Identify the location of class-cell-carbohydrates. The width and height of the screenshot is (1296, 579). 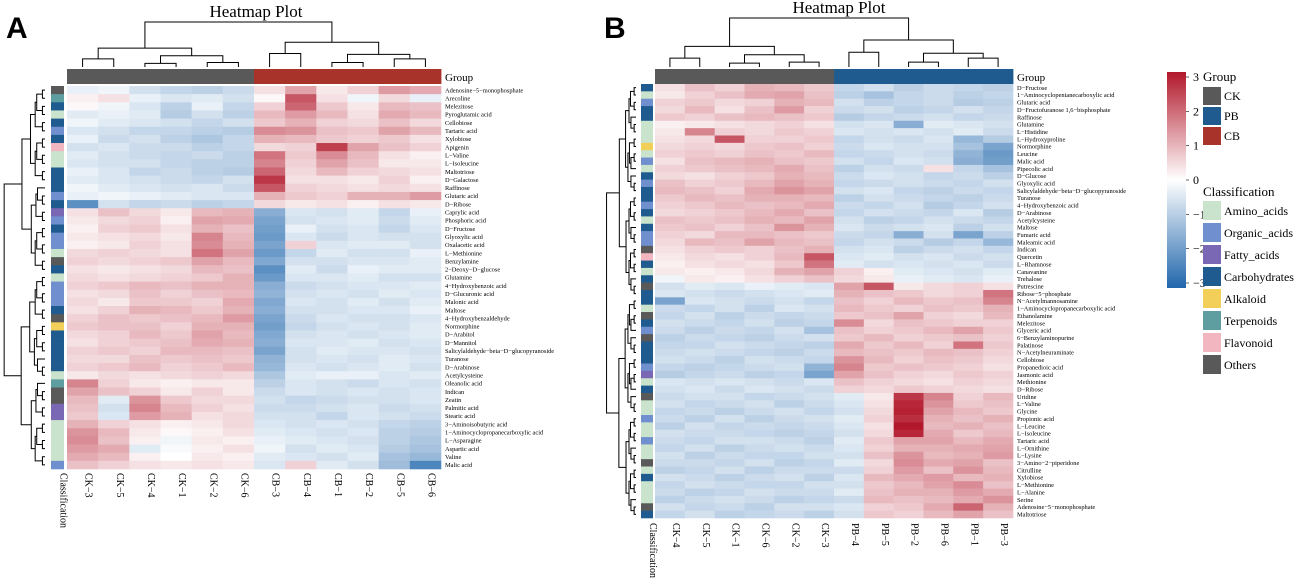
(647, 264).